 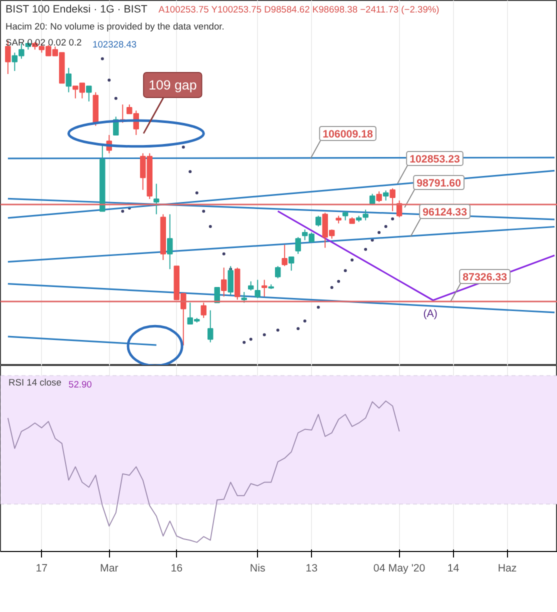 What do you see at coordinates (435, 159) in the screenshot?
I see `annotation: 102853.23` at bounding box center [435, 159].